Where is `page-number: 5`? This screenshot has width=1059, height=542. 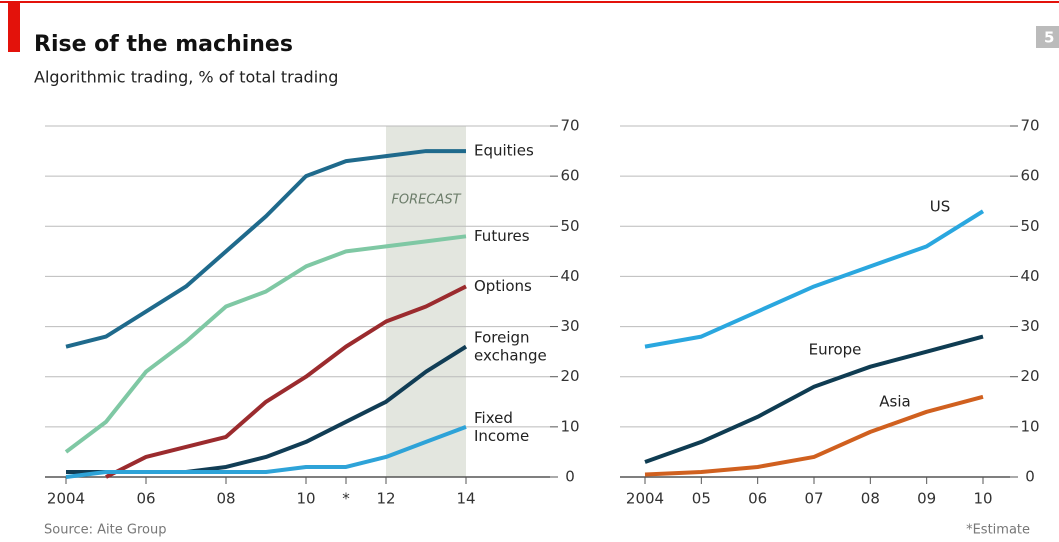
page-number: 5 is located at coordinates (1049, 38).